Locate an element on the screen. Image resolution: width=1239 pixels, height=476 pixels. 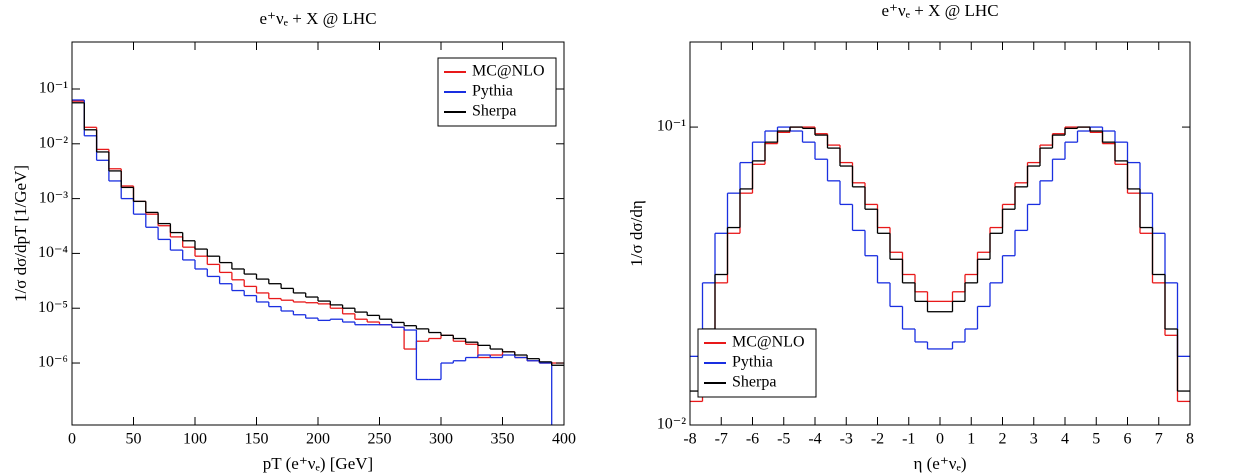
x-tick-label: -5 is located at coordinates (783, 439).